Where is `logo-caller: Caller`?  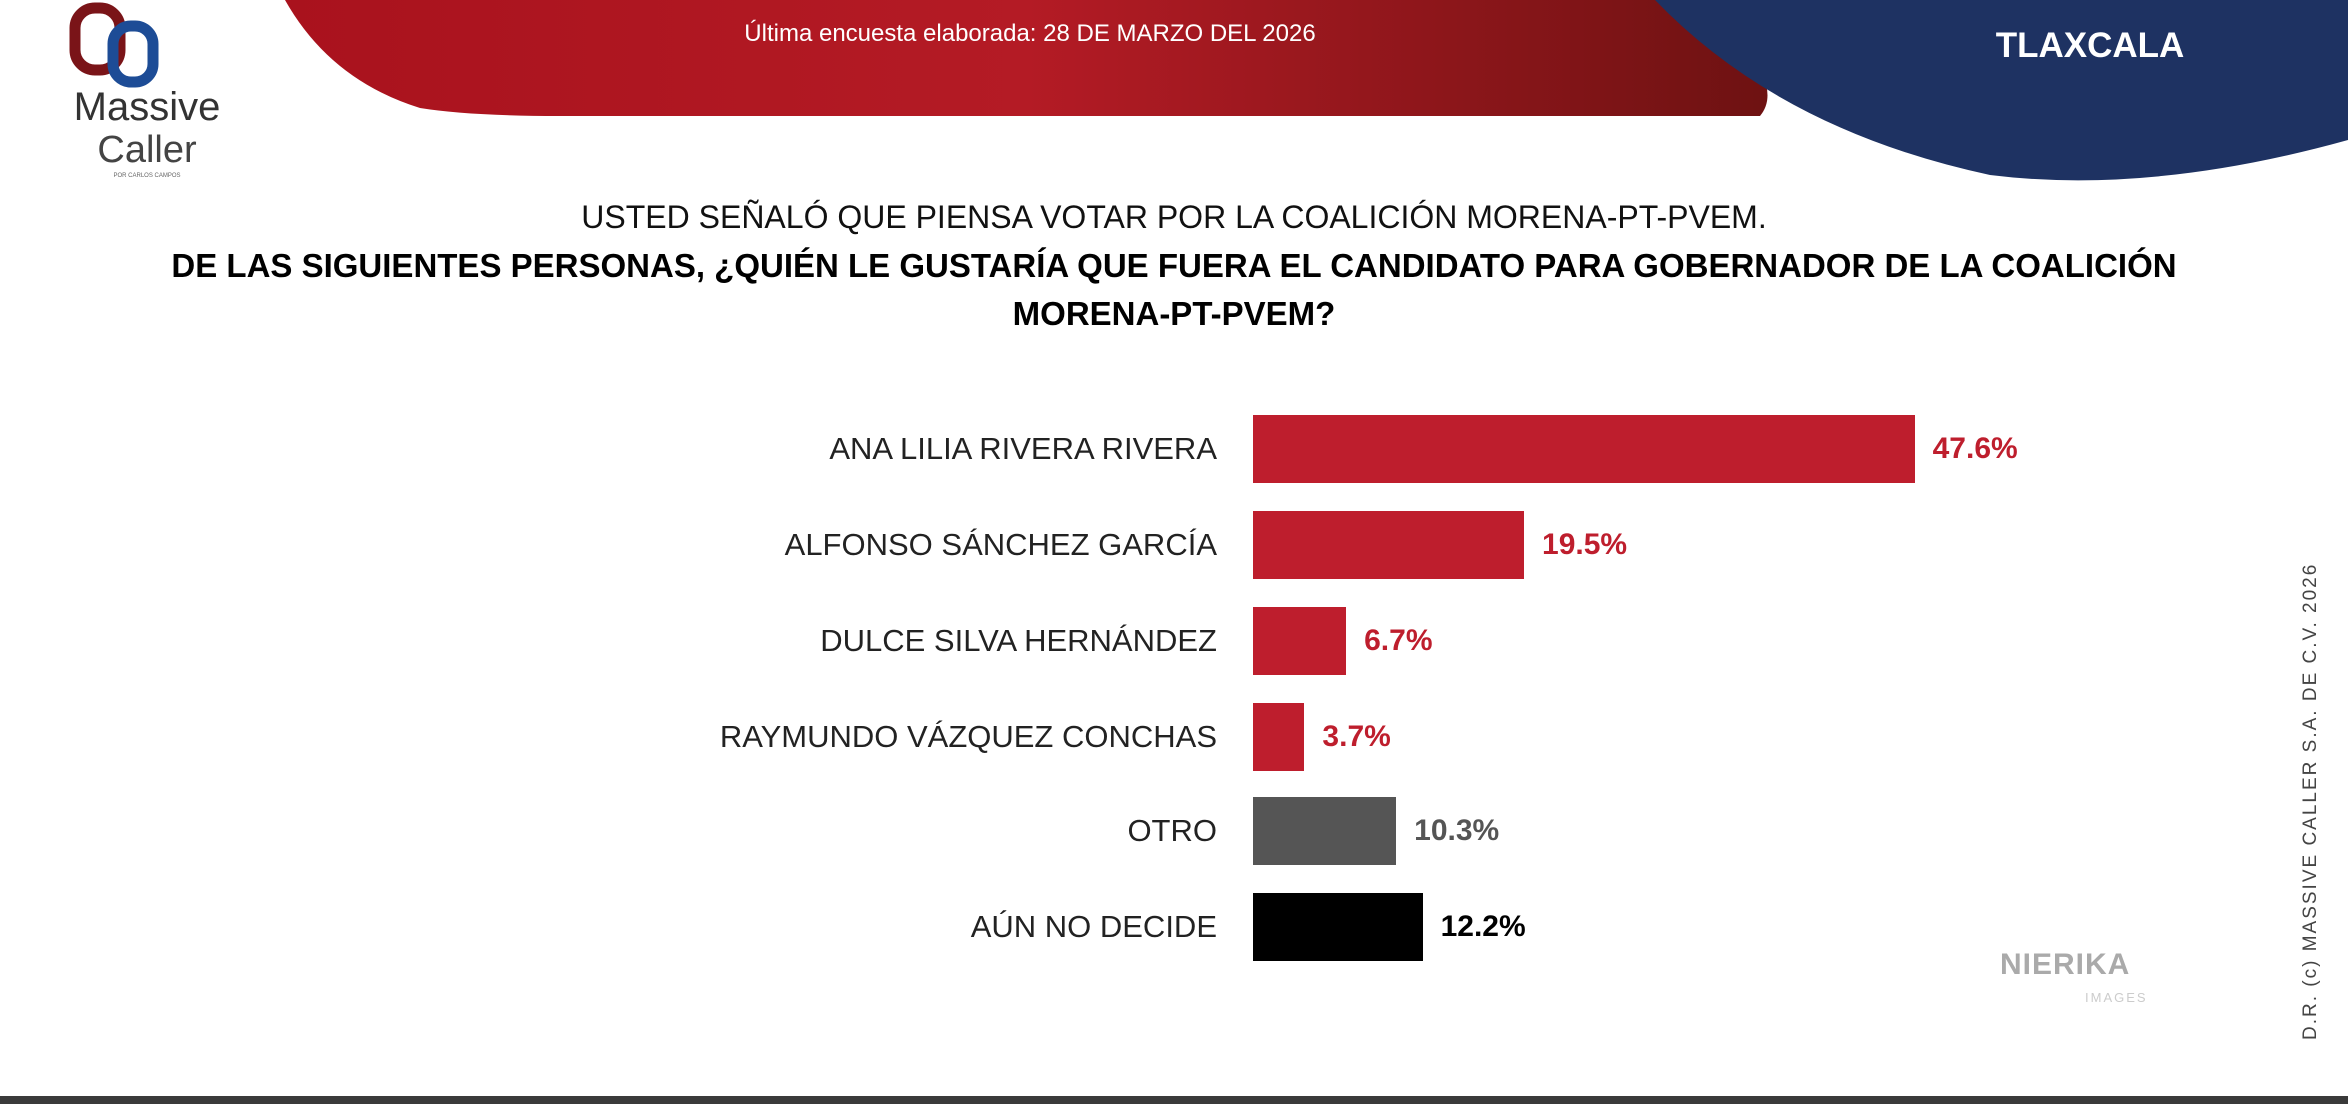
logo-caller: Caller is located at coordinates (147, 150).